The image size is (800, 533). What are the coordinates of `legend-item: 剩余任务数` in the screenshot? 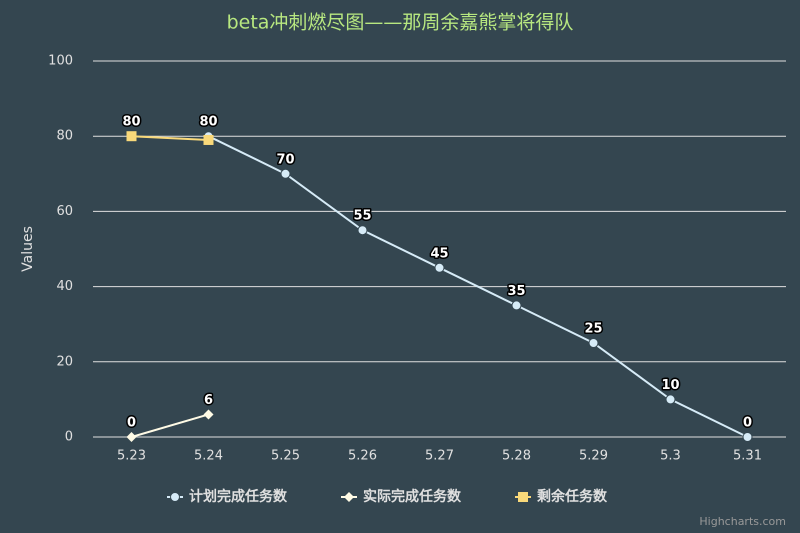 It's located at (561, 496).